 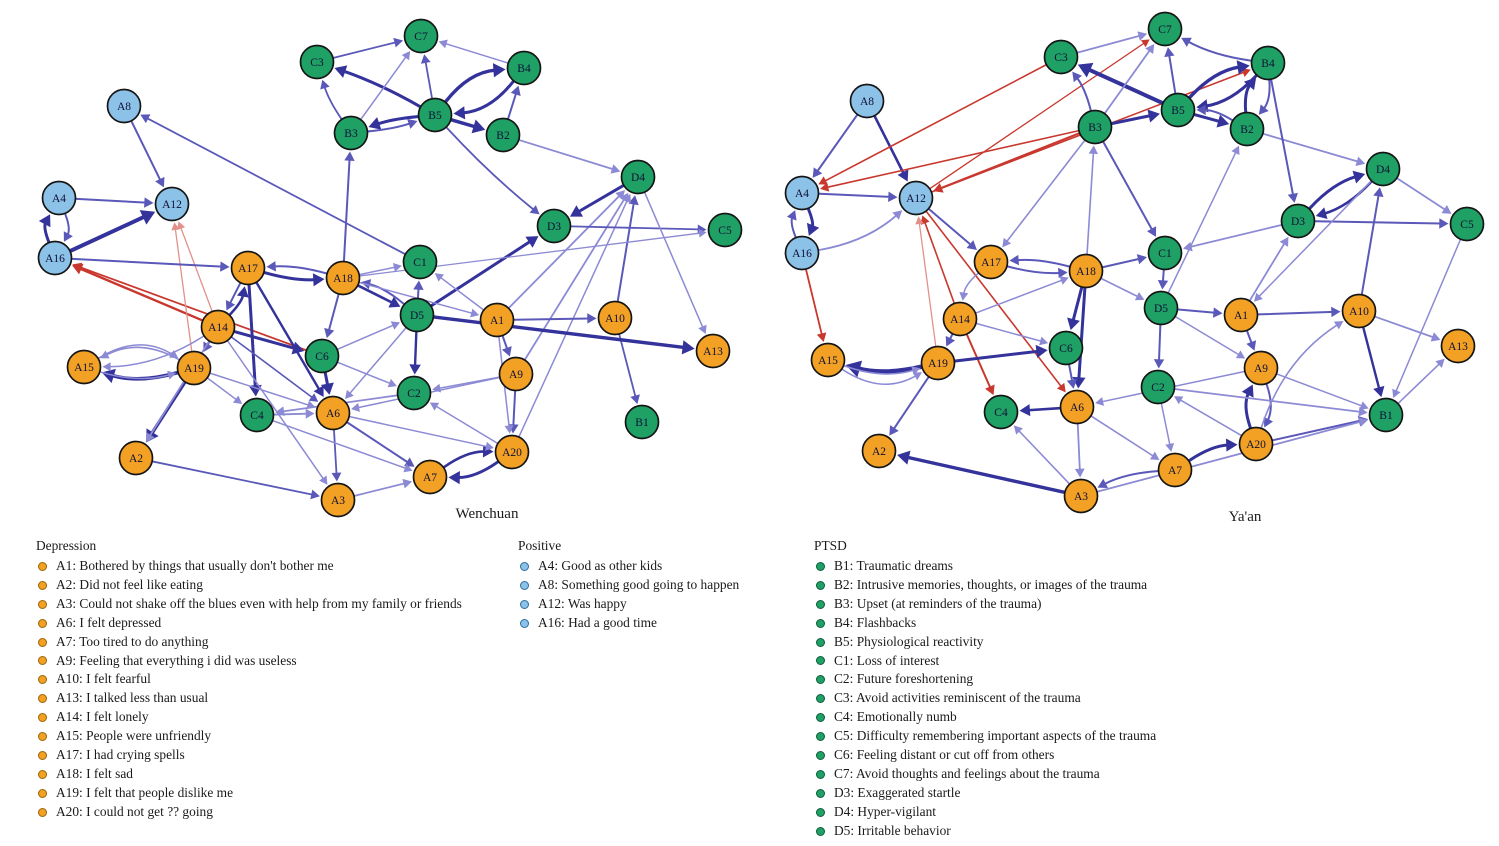 I want to click on edge-A1-D4, so click(x=564, y=251).